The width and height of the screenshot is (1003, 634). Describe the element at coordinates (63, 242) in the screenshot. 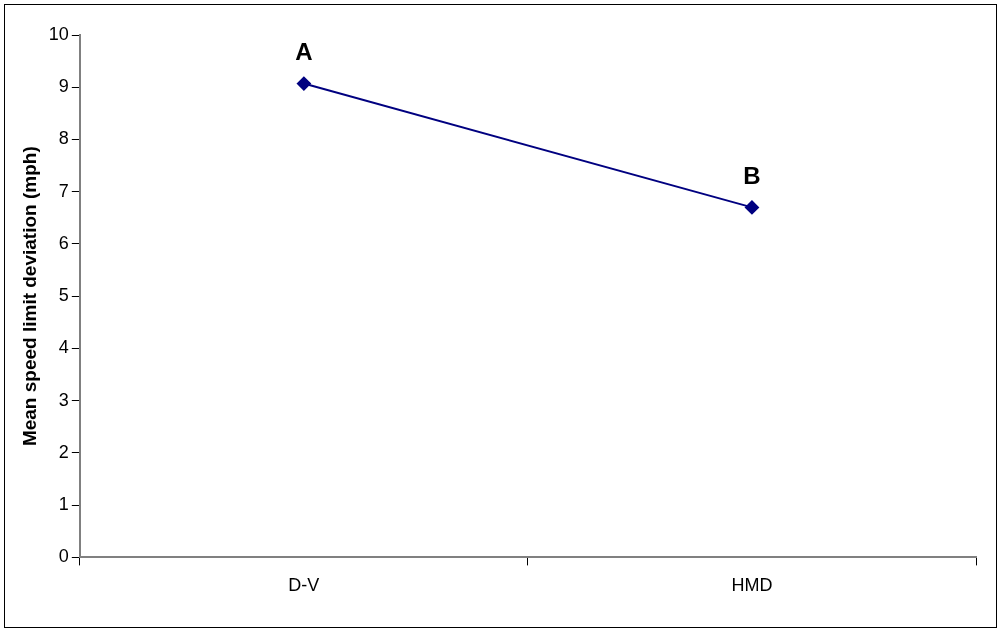

I see `y-tick-label: 6` at that location.